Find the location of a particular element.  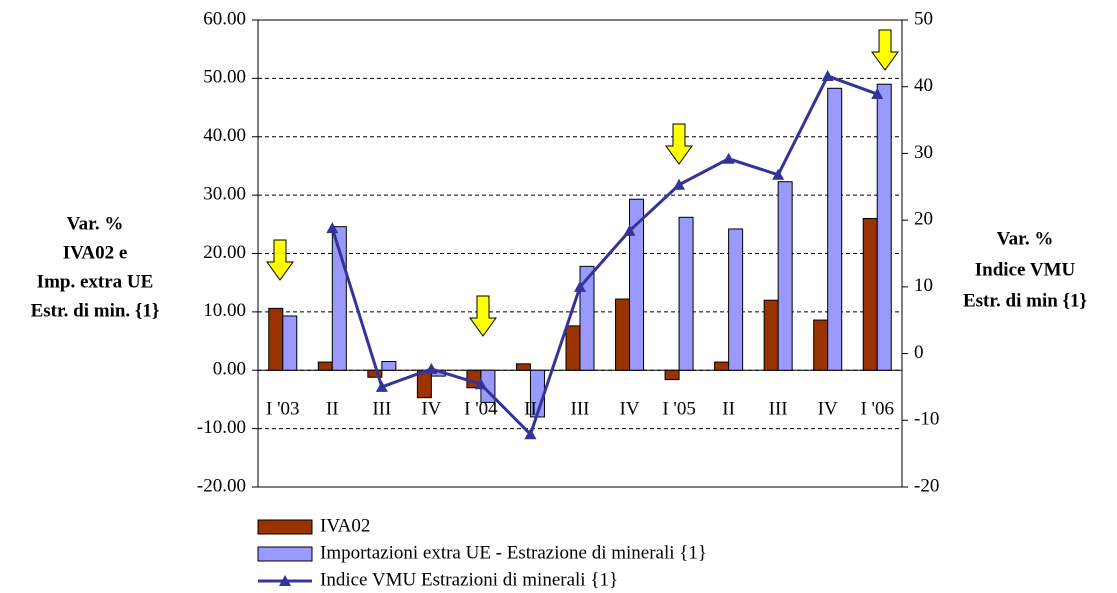

x-tick-label: I '03 is located at coordinates (283, 409).